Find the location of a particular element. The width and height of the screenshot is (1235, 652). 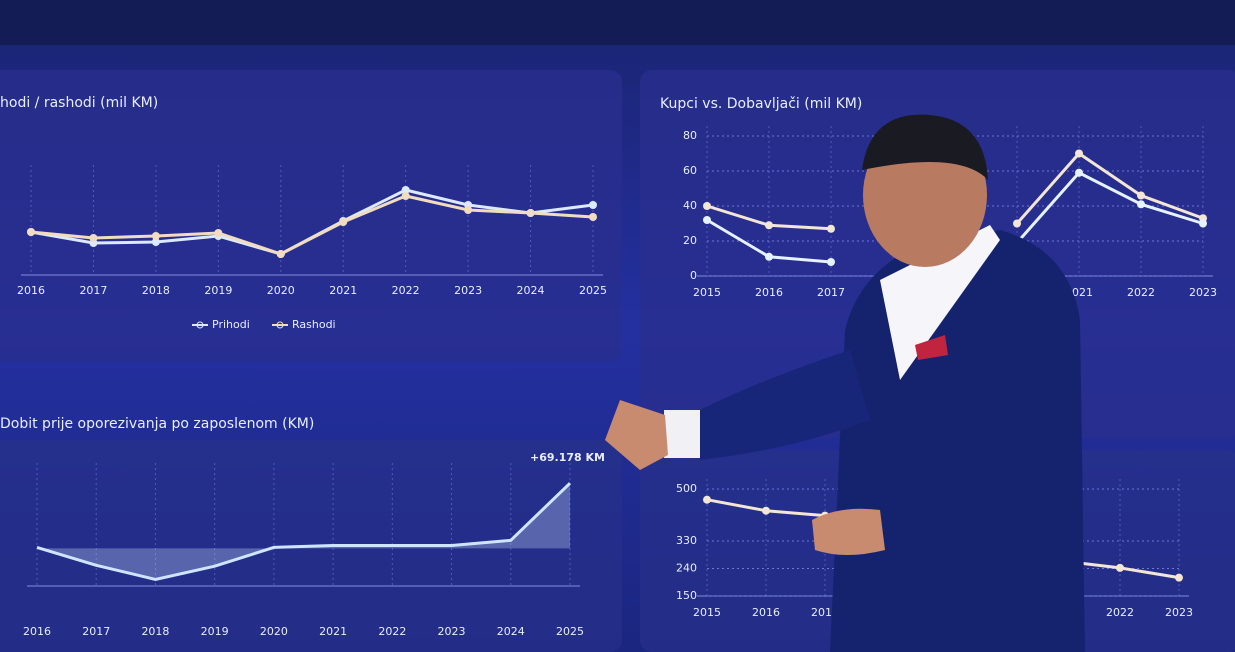

arm is located at coordinates (785, 405).